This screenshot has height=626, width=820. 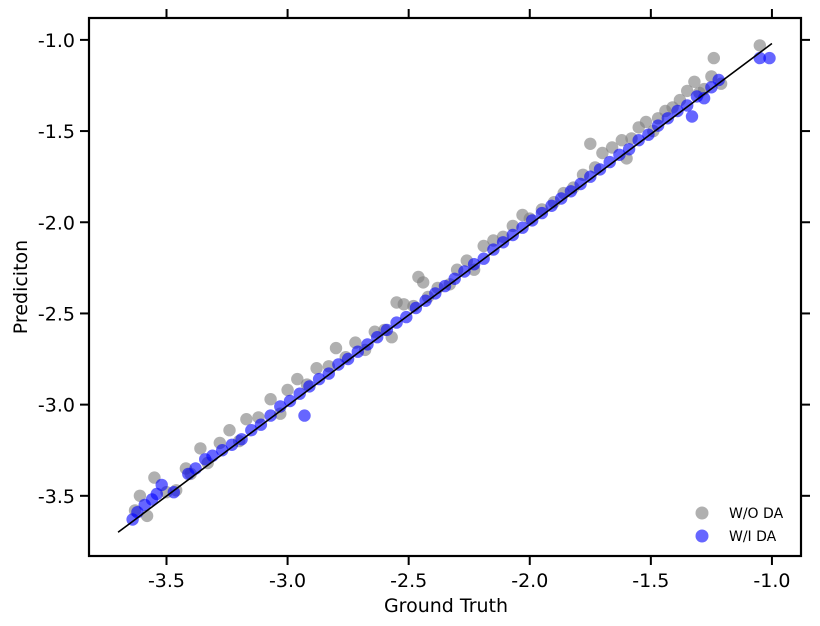 What do you see at coordinates (166, 581) in the screenshot?
I see `x-tick-label: -3.5` at bounding box center [166, 581].